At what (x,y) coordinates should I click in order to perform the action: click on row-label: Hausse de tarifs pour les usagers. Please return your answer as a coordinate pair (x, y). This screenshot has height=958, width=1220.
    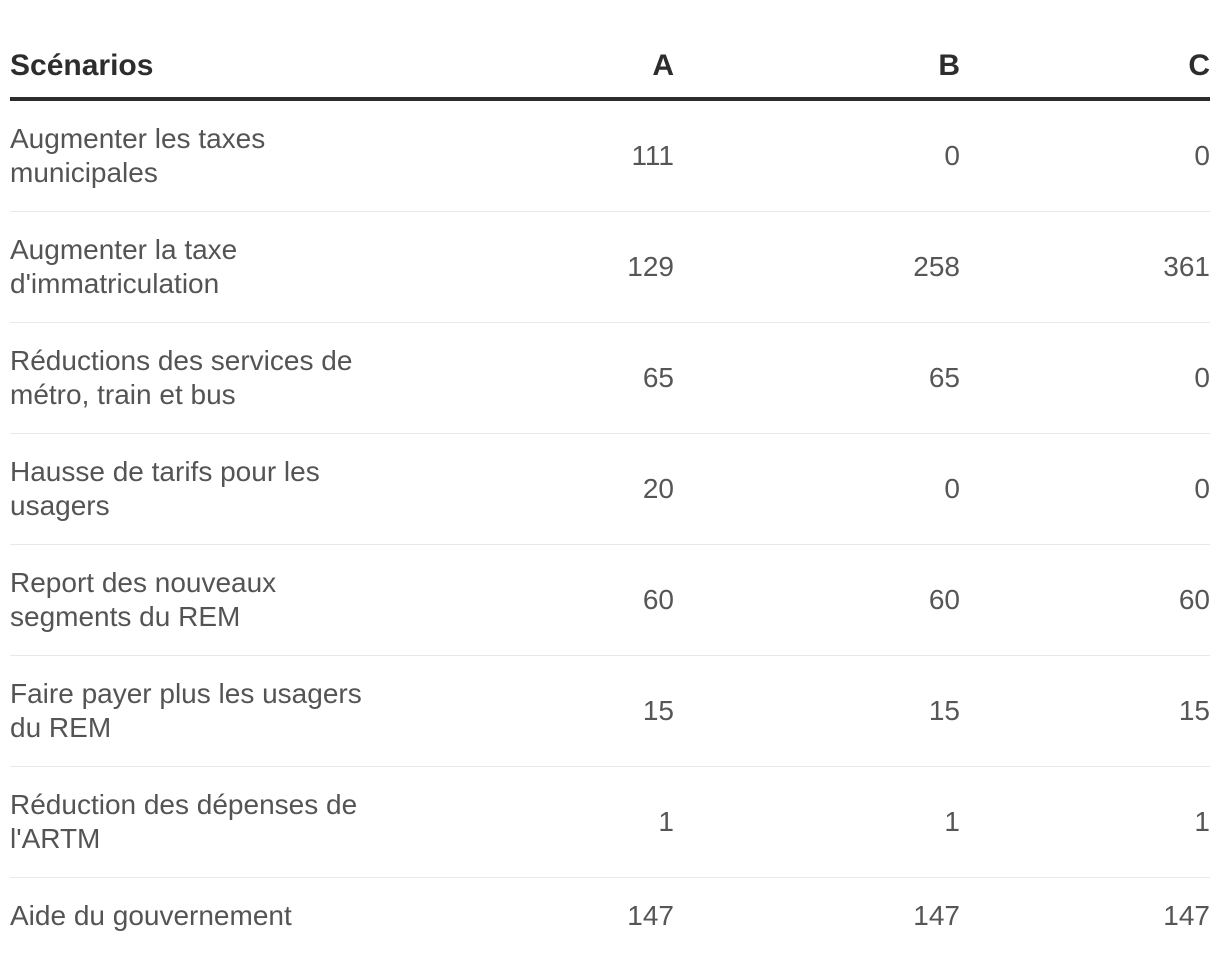
    Looking at the image, I should click on (196, 489).